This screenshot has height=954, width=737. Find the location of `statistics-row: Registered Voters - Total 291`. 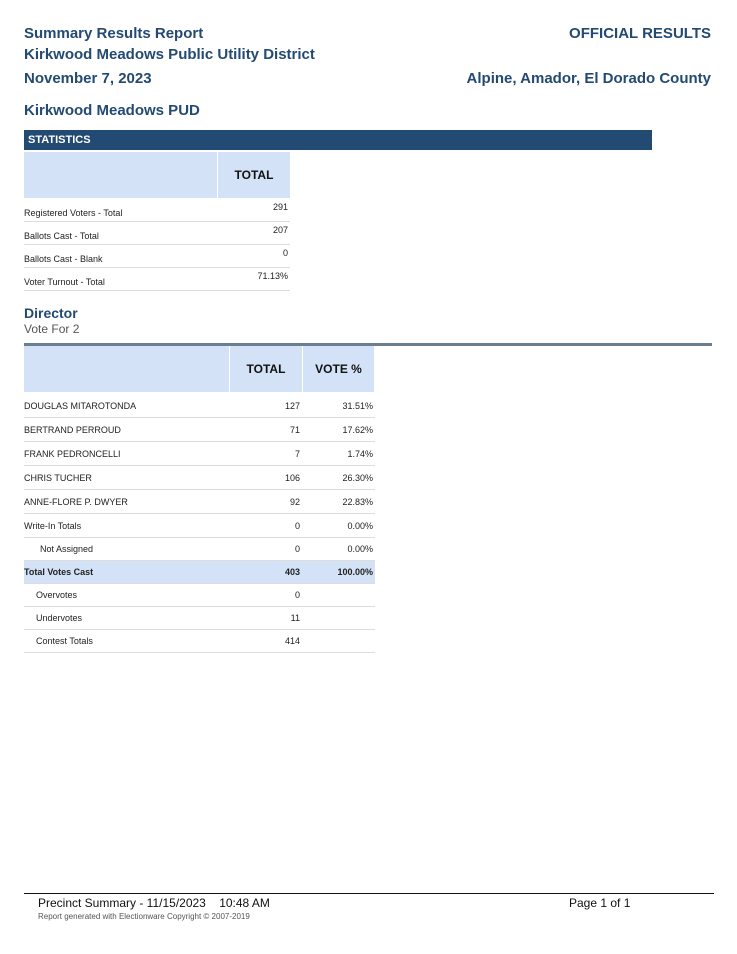

statistics-row: Registered Voters - Total 291 is located at coordinates (157, 210).